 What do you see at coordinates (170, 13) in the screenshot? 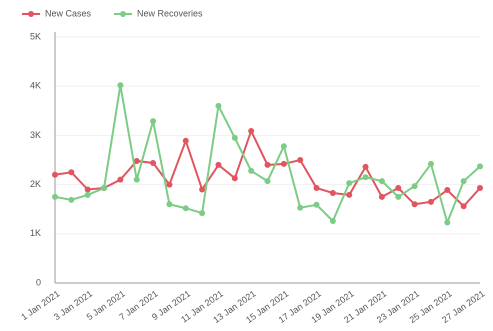
I see `legend-label: New Recoveries` at bounding box center [170, 13].